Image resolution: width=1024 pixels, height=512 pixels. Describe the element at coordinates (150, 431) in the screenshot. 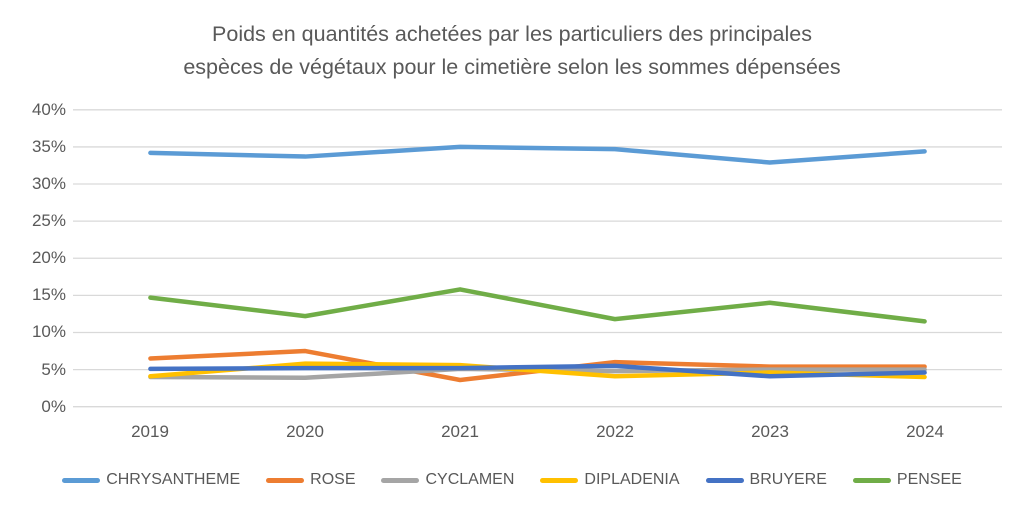

I see `x-tick-label: 2019` at that location.